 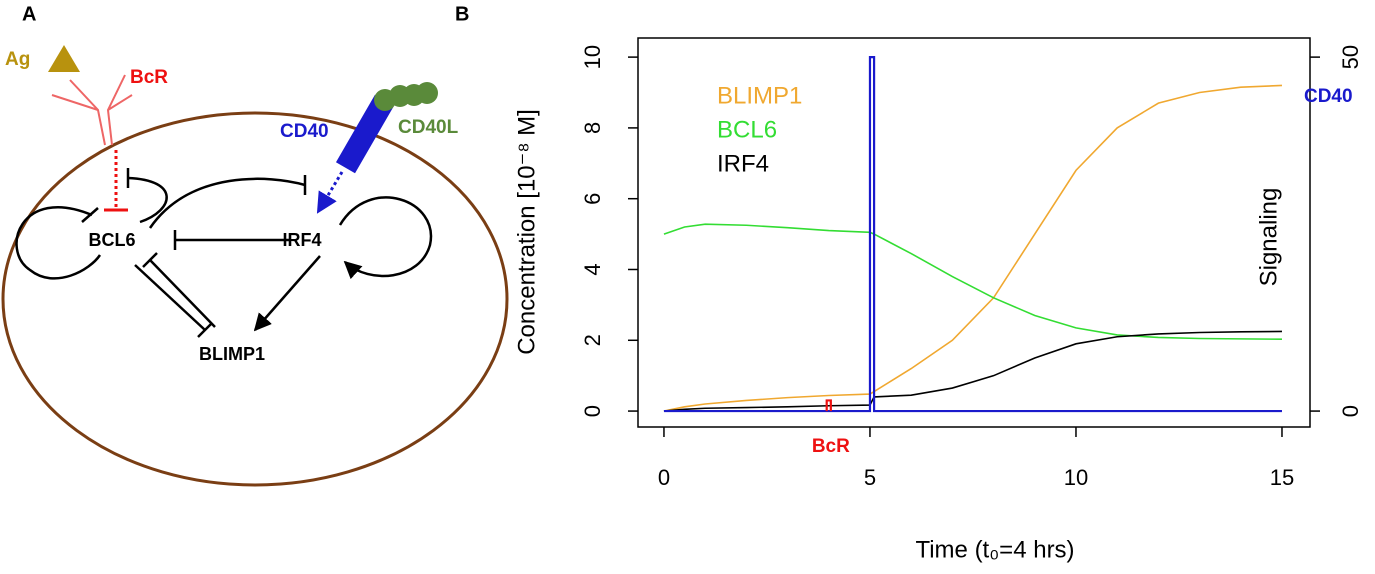 What do you see at coordinates (111, 240) in the screenshot?
I see `node-label: BCL6` at bounding box center [111, 240].